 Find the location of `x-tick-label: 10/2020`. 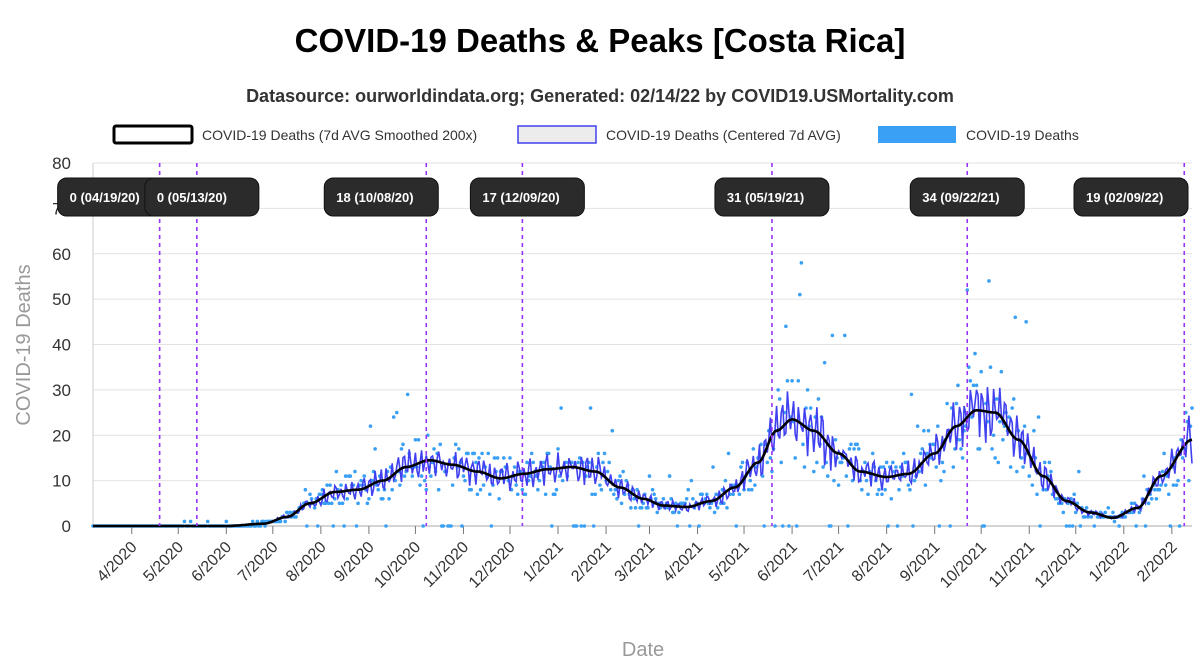

x-tick-label: 10/2020 is located at coordinates (397, 565).